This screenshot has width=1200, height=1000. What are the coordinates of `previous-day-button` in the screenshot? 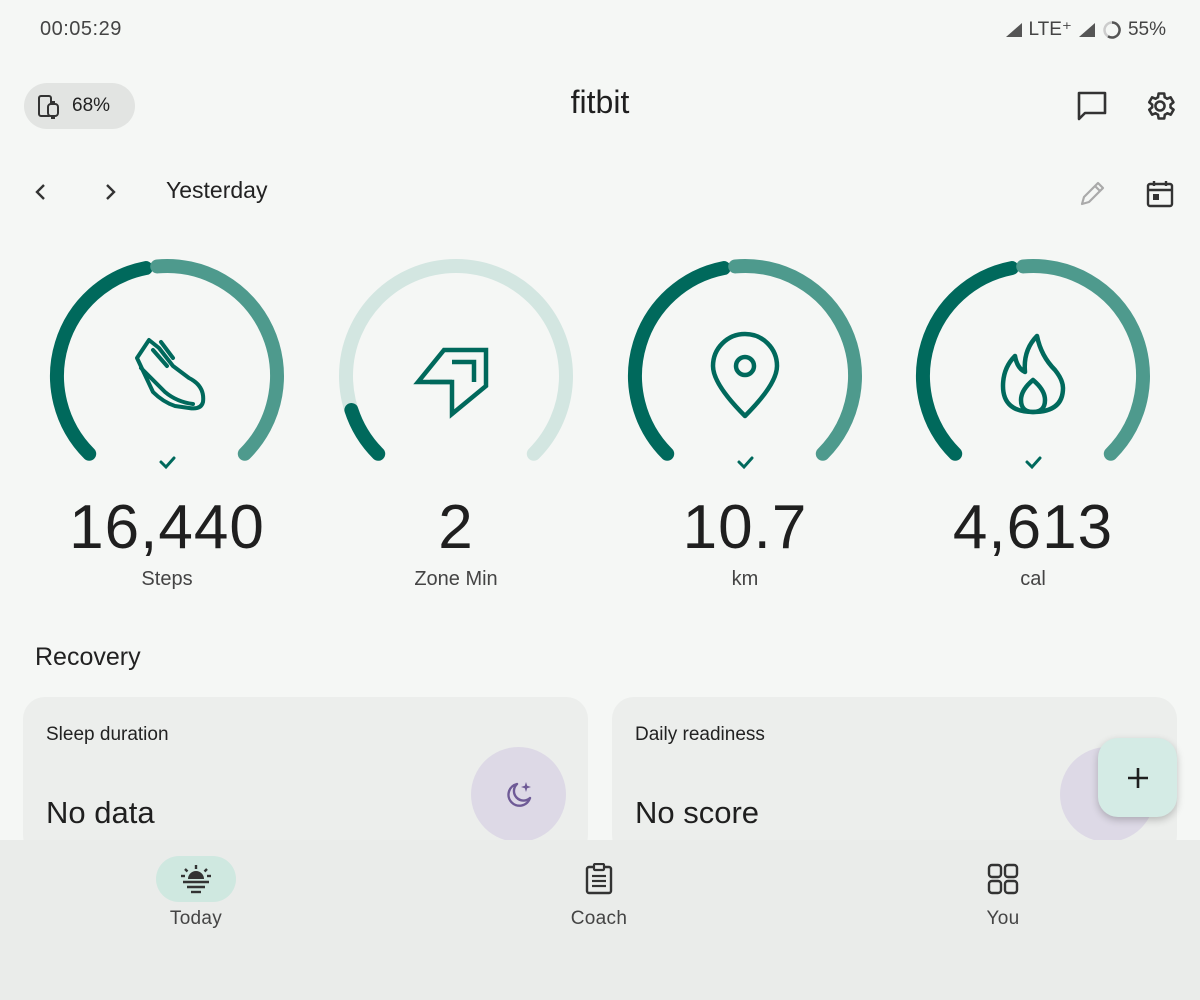 It's located at (41, 192).